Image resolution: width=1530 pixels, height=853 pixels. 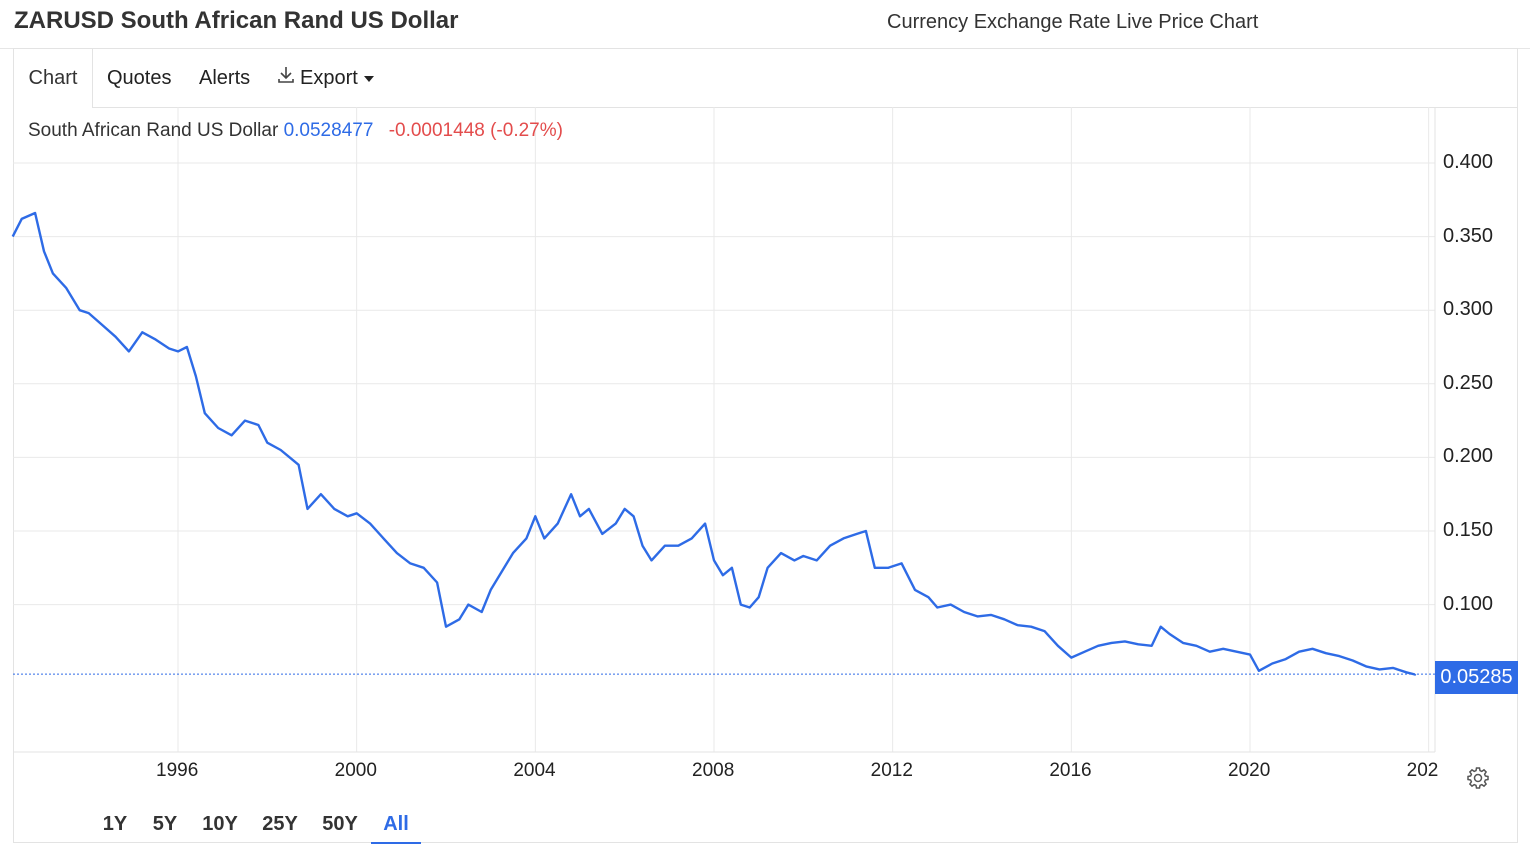 I want to click on tab-chart-label: Chart, so click(x=53, y=78).